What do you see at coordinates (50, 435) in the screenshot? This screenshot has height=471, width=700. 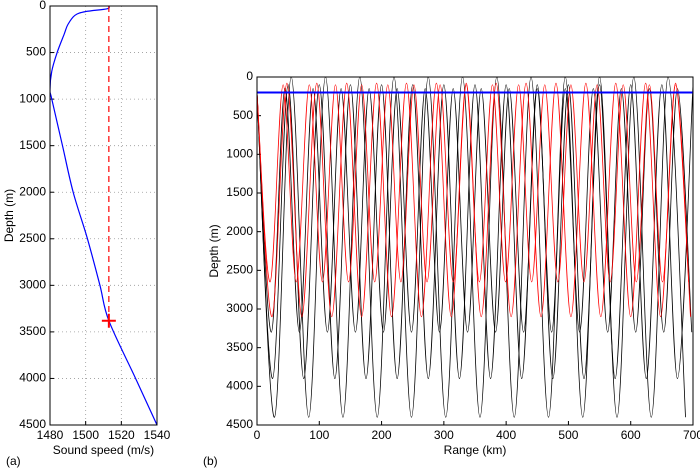 I see `x-tick-label: 1480` at bounding box center [50, 435].